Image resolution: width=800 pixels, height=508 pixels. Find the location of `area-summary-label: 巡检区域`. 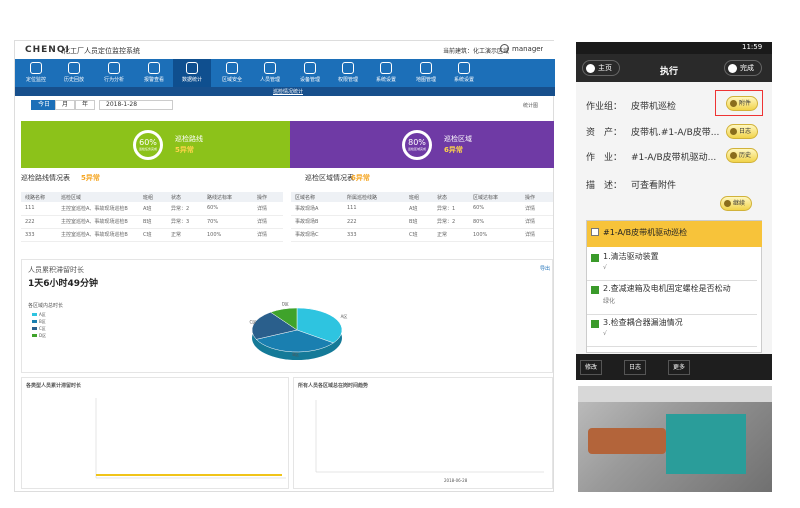

area-summary-label: 巡检区域 is located at coordinates (458, 139).